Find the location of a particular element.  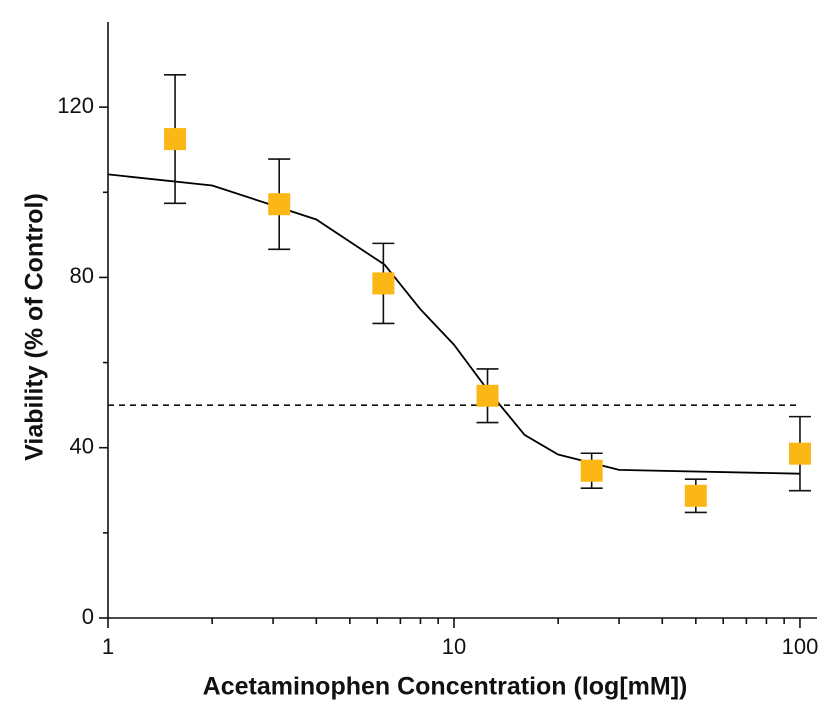

x-tick-label: 1 is located at coordinates (108, 646).